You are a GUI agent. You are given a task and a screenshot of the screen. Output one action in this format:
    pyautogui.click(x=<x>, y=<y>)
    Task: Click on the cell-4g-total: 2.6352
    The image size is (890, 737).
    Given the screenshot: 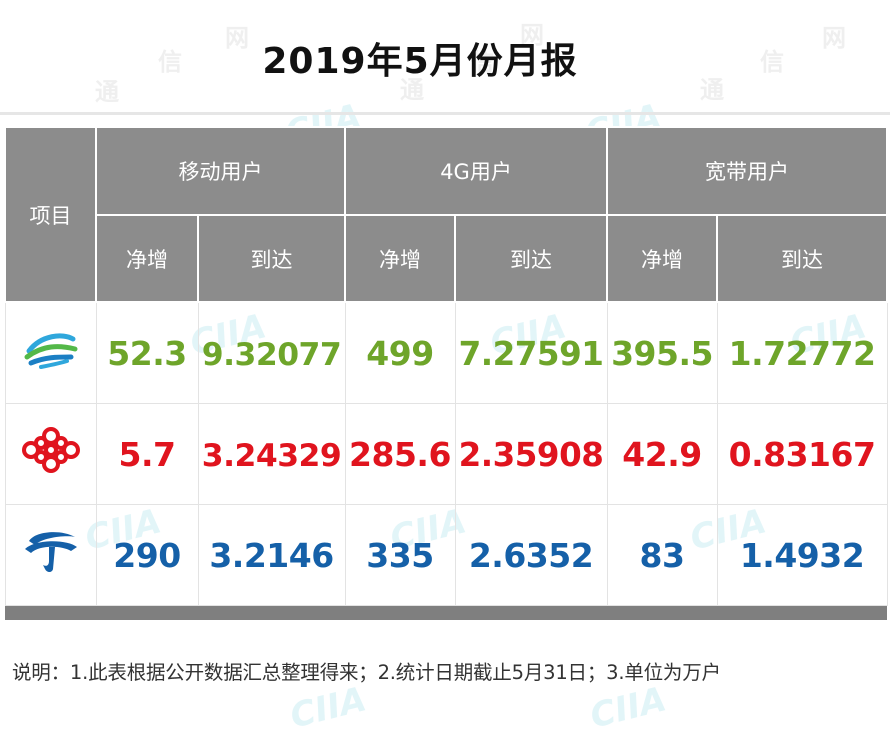 What is the action you would take?
    pyautogui.click(x=531, y=555)
    